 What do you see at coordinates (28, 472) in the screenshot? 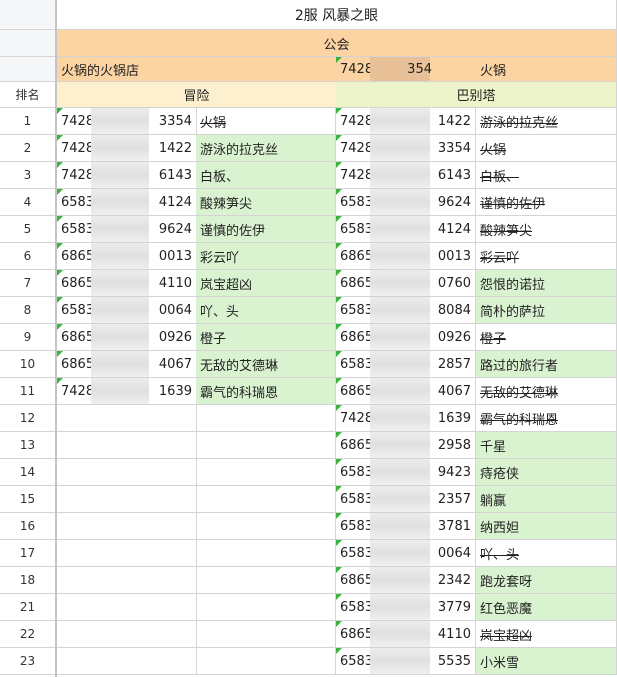
I see `rank-cell: 14` at bounding box center [28, 472].